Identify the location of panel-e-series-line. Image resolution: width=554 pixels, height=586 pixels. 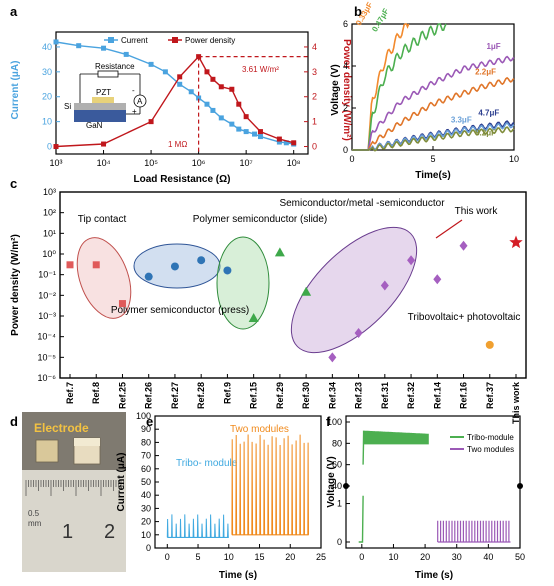
(197, 526).